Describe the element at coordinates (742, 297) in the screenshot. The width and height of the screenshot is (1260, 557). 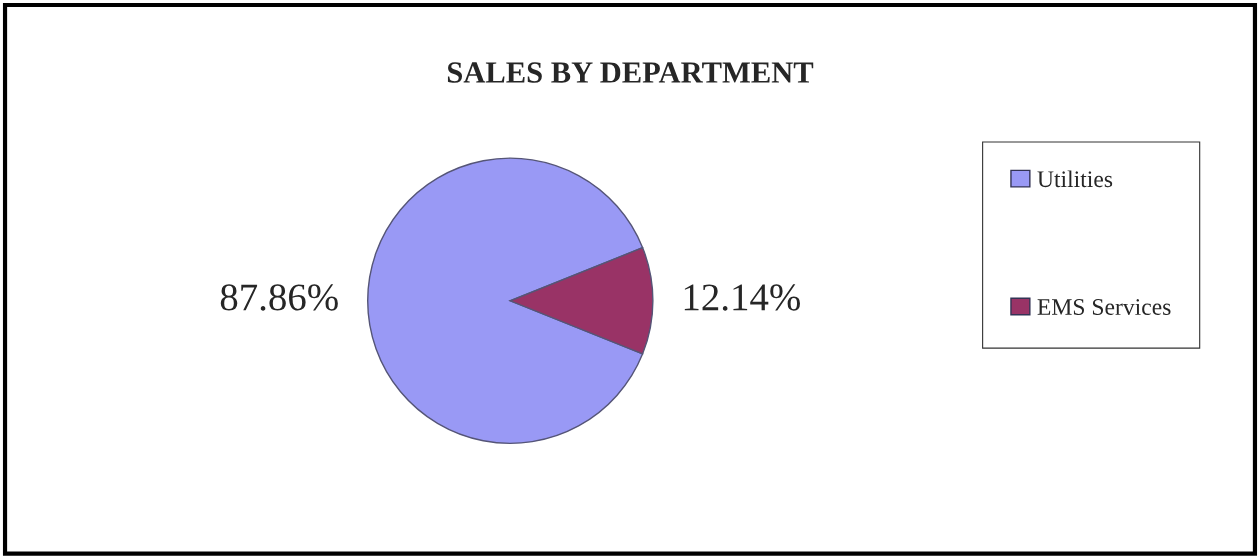
I see `data-label: 12.14%` at that location.